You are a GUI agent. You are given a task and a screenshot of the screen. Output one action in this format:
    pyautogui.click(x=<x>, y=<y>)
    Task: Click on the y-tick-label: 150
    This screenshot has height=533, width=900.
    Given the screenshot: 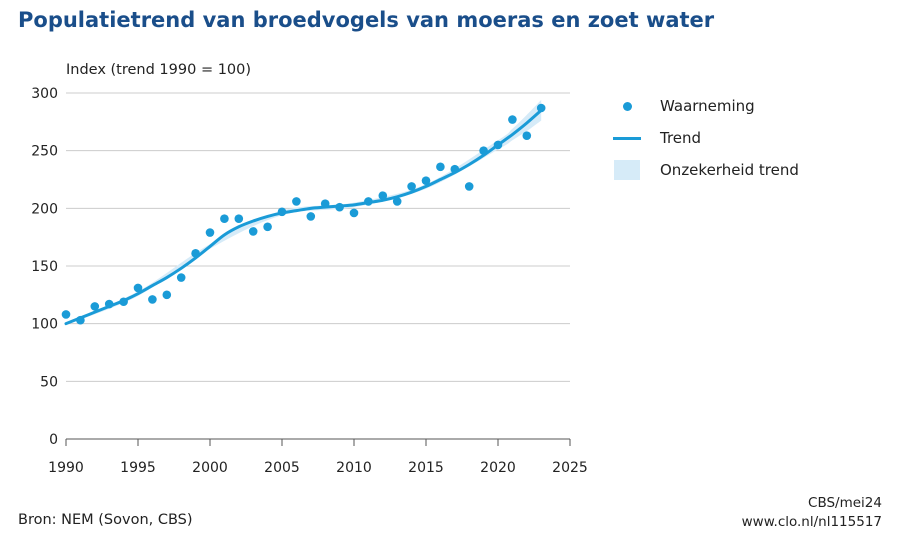 What is the action you would take?
    pyautogui.click(x=44, y=267)
    